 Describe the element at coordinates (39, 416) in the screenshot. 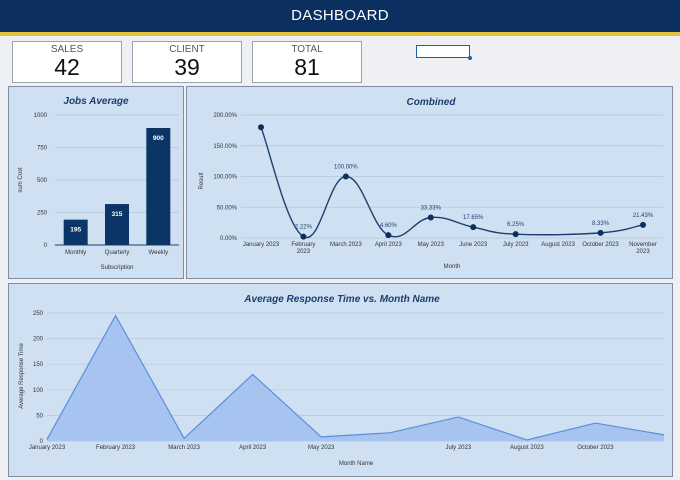

I see `y-tick-label: 50` at that location.